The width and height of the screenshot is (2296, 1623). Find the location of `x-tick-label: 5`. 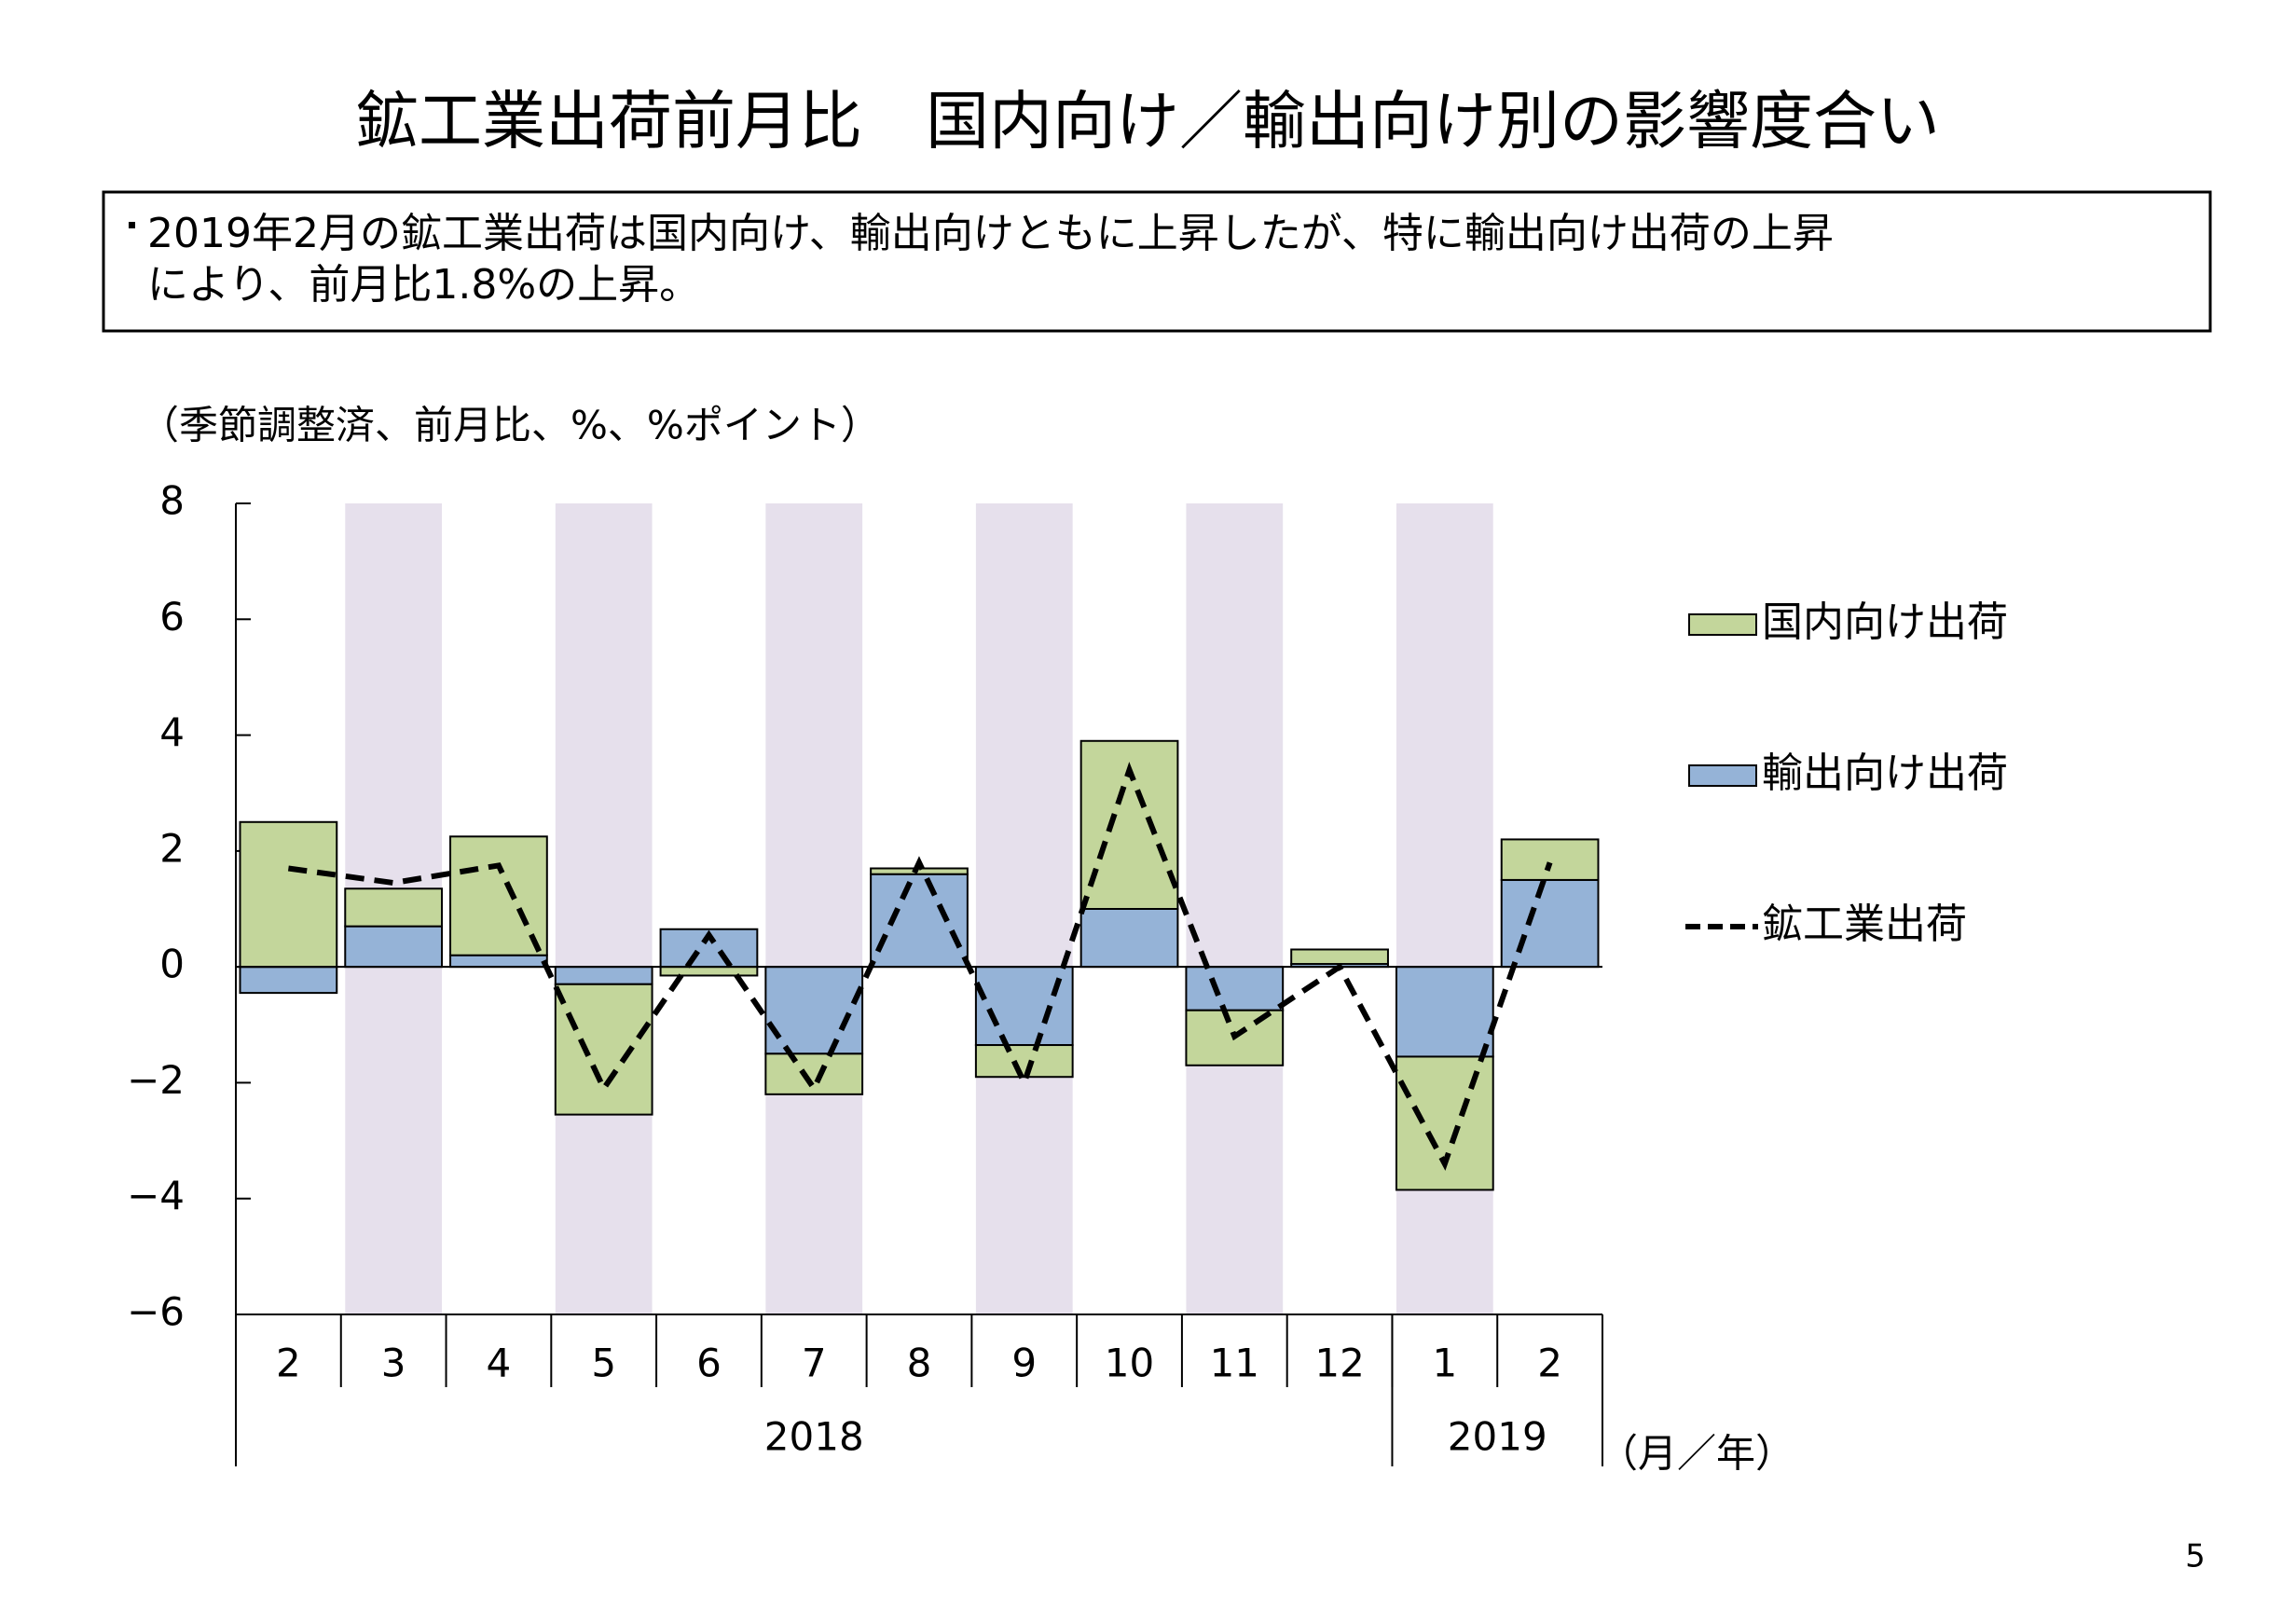

x-tick-label: 5 is located at coordinates (603, 1363).